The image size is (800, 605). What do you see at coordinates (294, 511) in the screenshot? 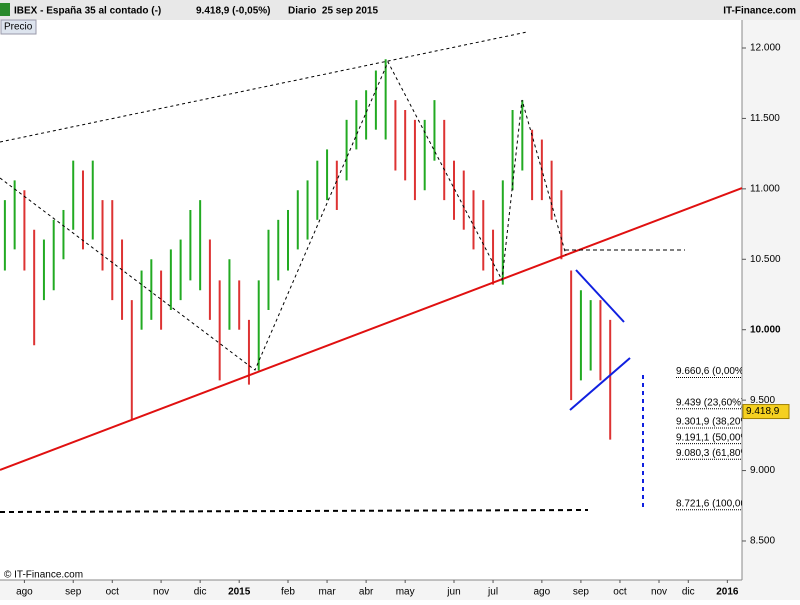
I see `target-line` at bounding box center [294, 511].